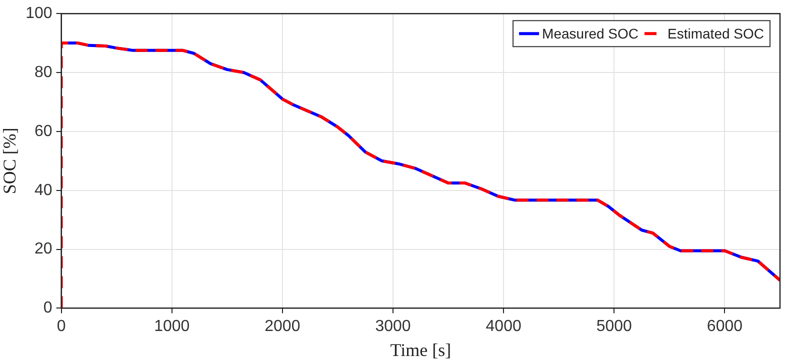 This screenshot has height=362, width=786. What do you see at coordinates (172, 327) in the screenshot?
I see `x-tick-label: 1000` at bounding box center [172, 327].